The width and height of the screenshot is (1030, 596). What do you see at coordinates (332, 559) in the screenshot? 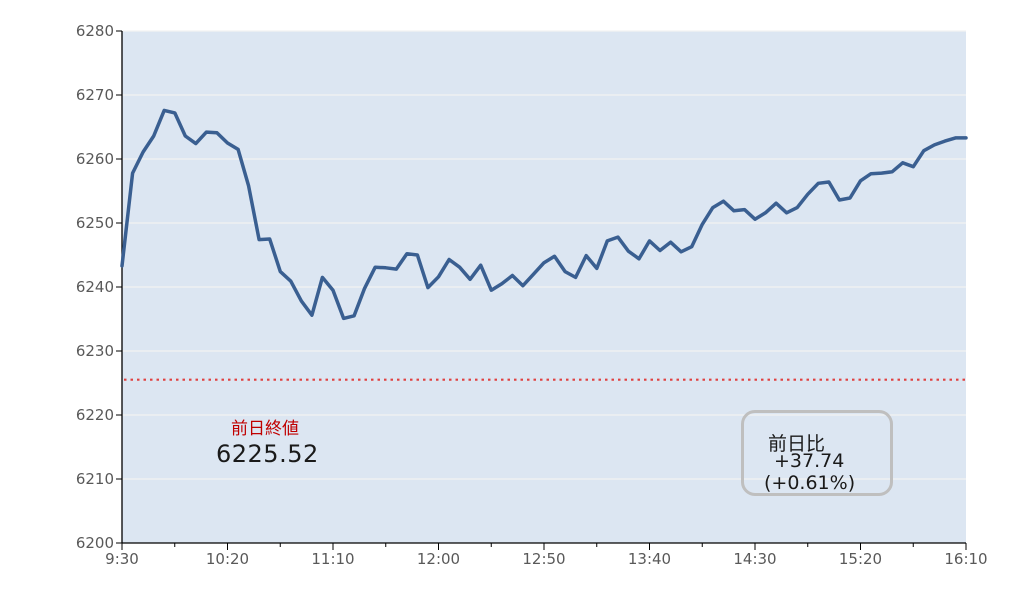
I see `x-tick-label: 11:10` at bounding box center [332, 559].